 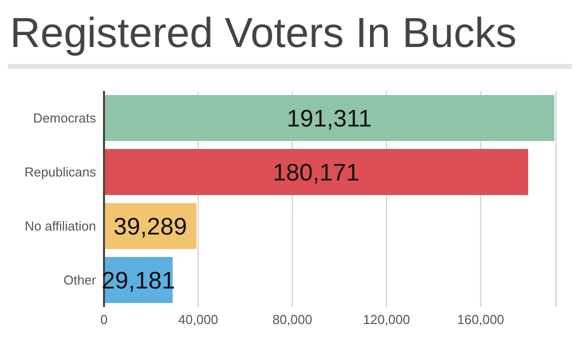 What do you see at coordinates (64, 118) in the screenshot?
I see `y-tick-label: Democrats` at bounding box center [64, 118].